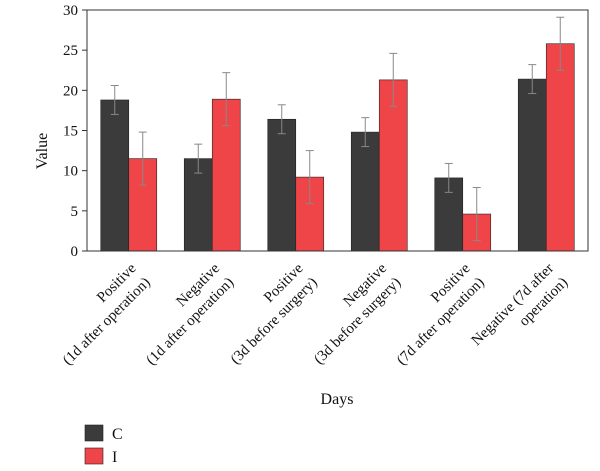 This screenshot has height=471, width=600. Describe the element at coordinates (520, 312) in the screenshot. I see `x-category-label-6: Negative (7d afteroperation)` at that location.